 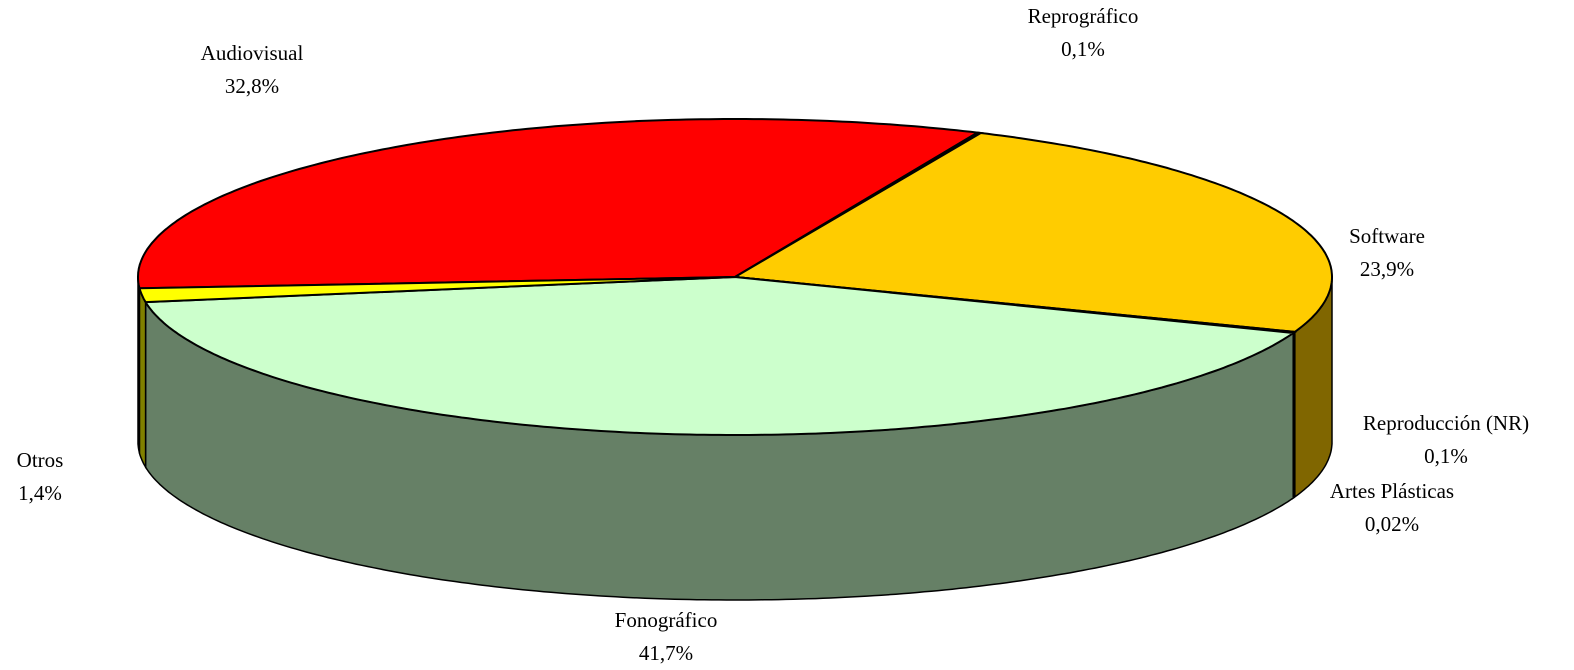 What do you see at coordinates (1083, 16) in the screenshot?
I see `slice-label: Reprográfico` at bounding box center [1083, 16].